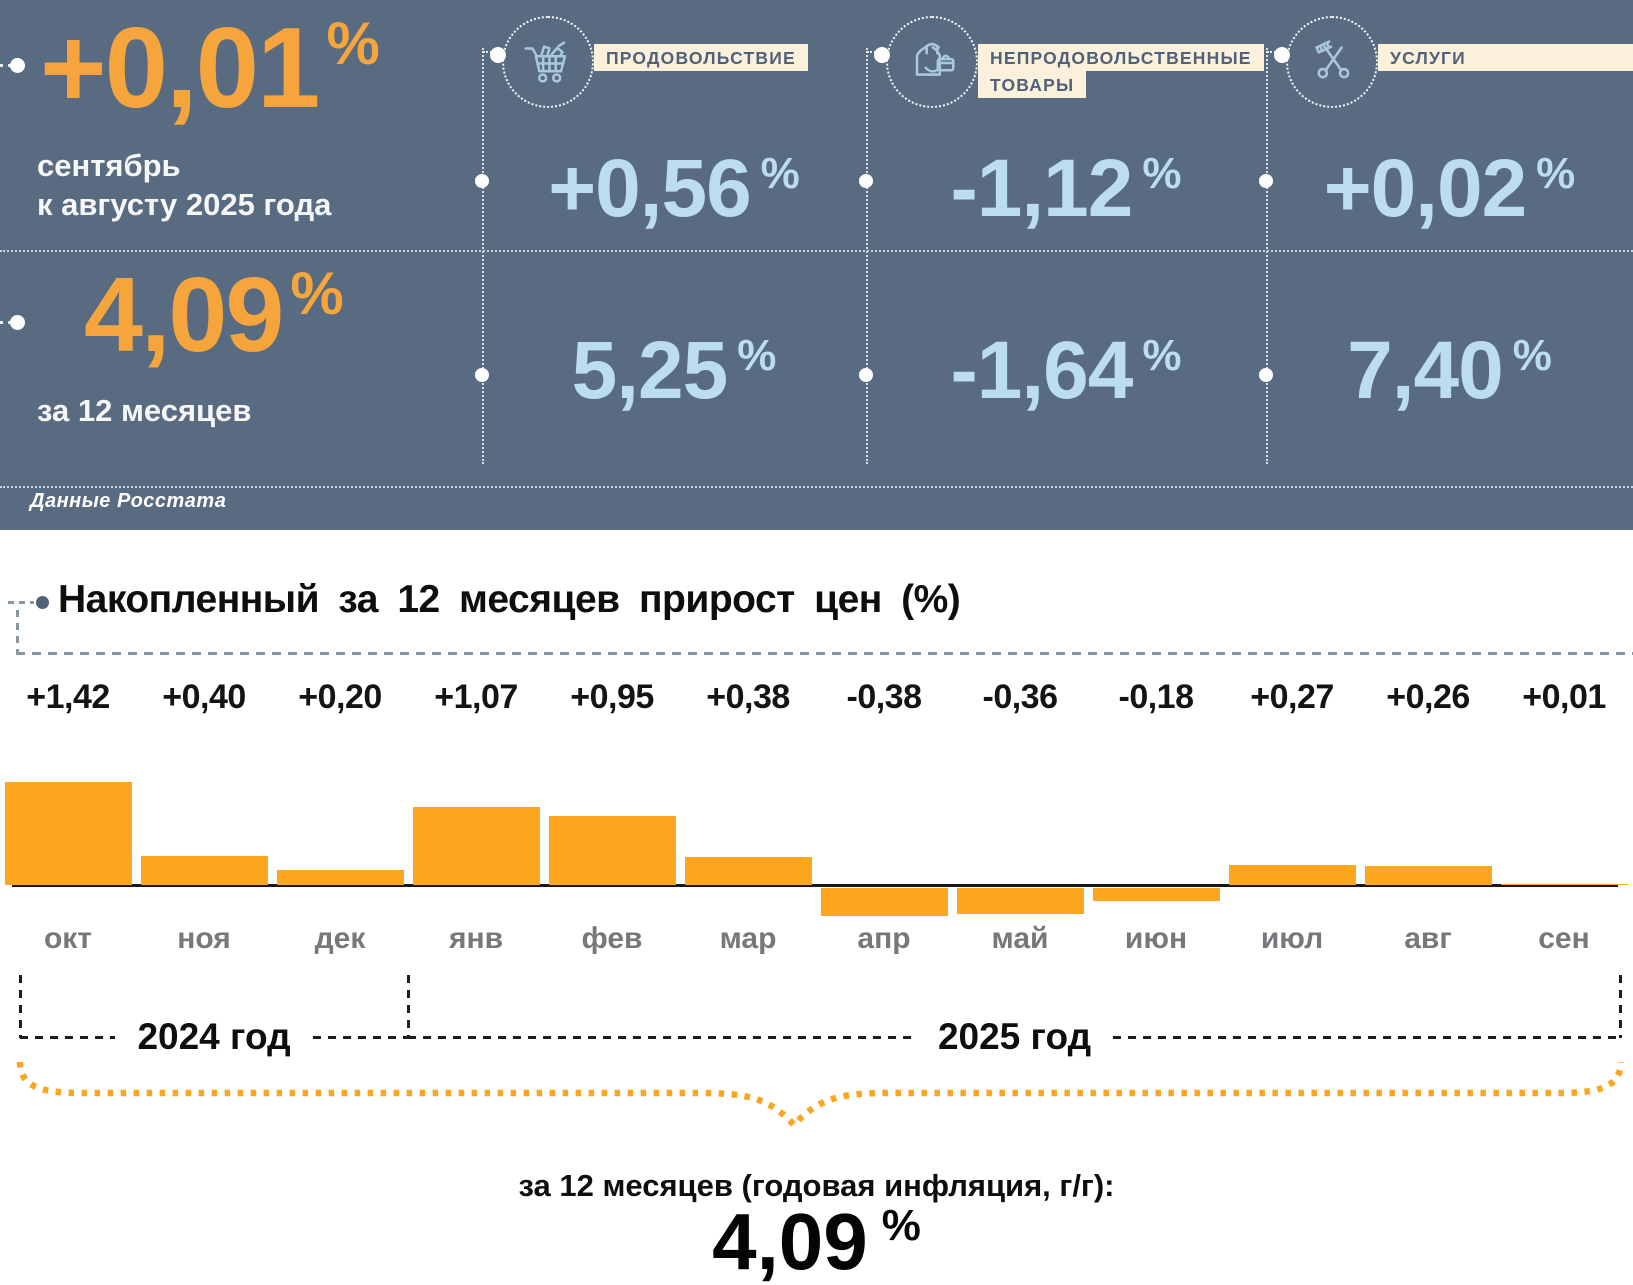  What do you see at coordinates (932, 62) in the screenshot?
I see `clothes-icon` at bounding box center [932, 62].